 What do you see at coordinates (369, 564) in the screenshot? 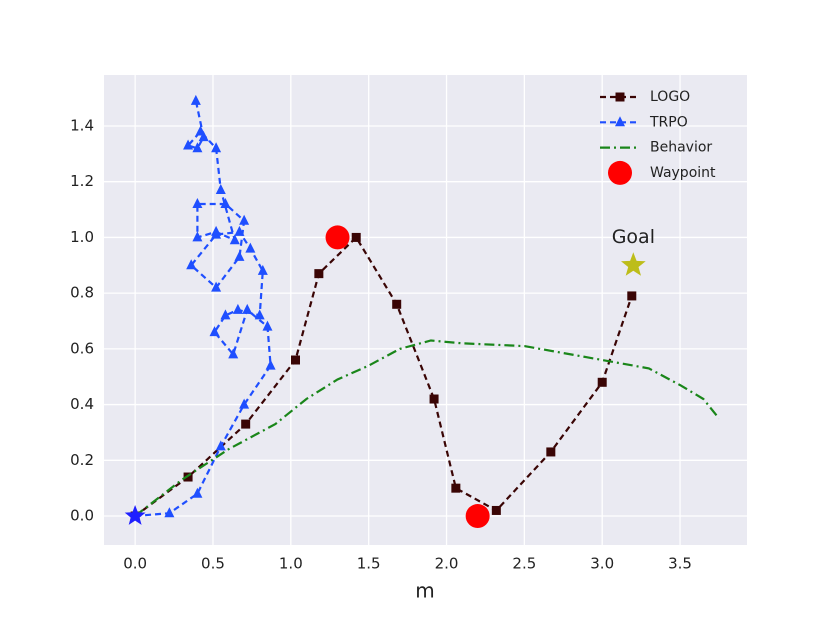
I see `x-tick-label: 1.5` at bounding box center [369, 564].